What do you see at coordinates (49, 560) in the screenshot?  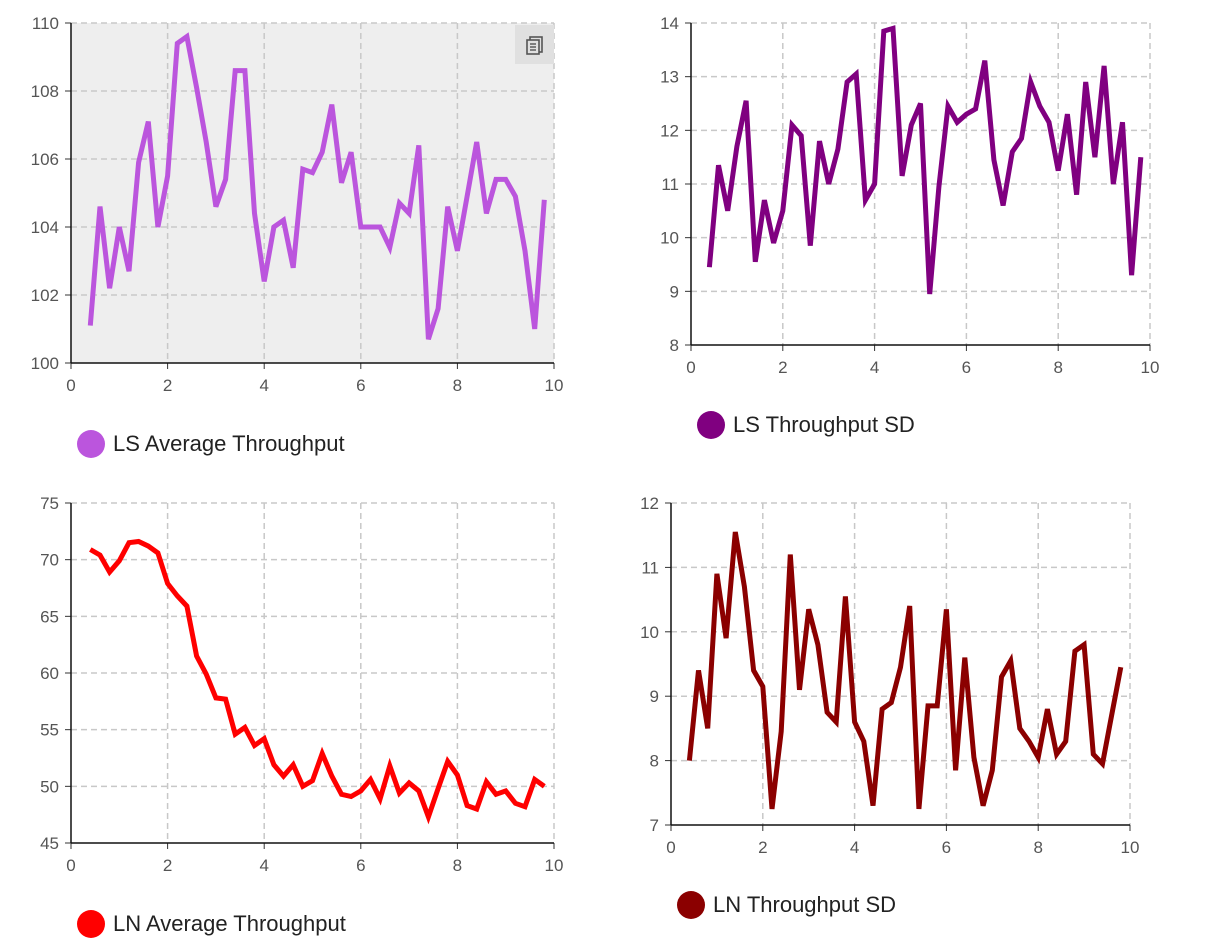 I see `y-tick-label: 70` at bounding box center [49, 560].